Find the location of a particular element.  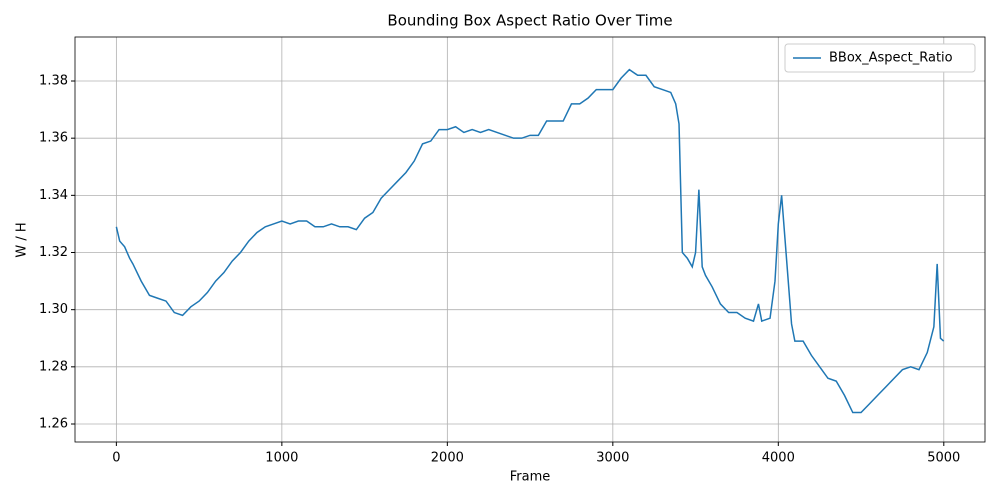

x-tick-label: 2000 is located at coordinates (447, 458).